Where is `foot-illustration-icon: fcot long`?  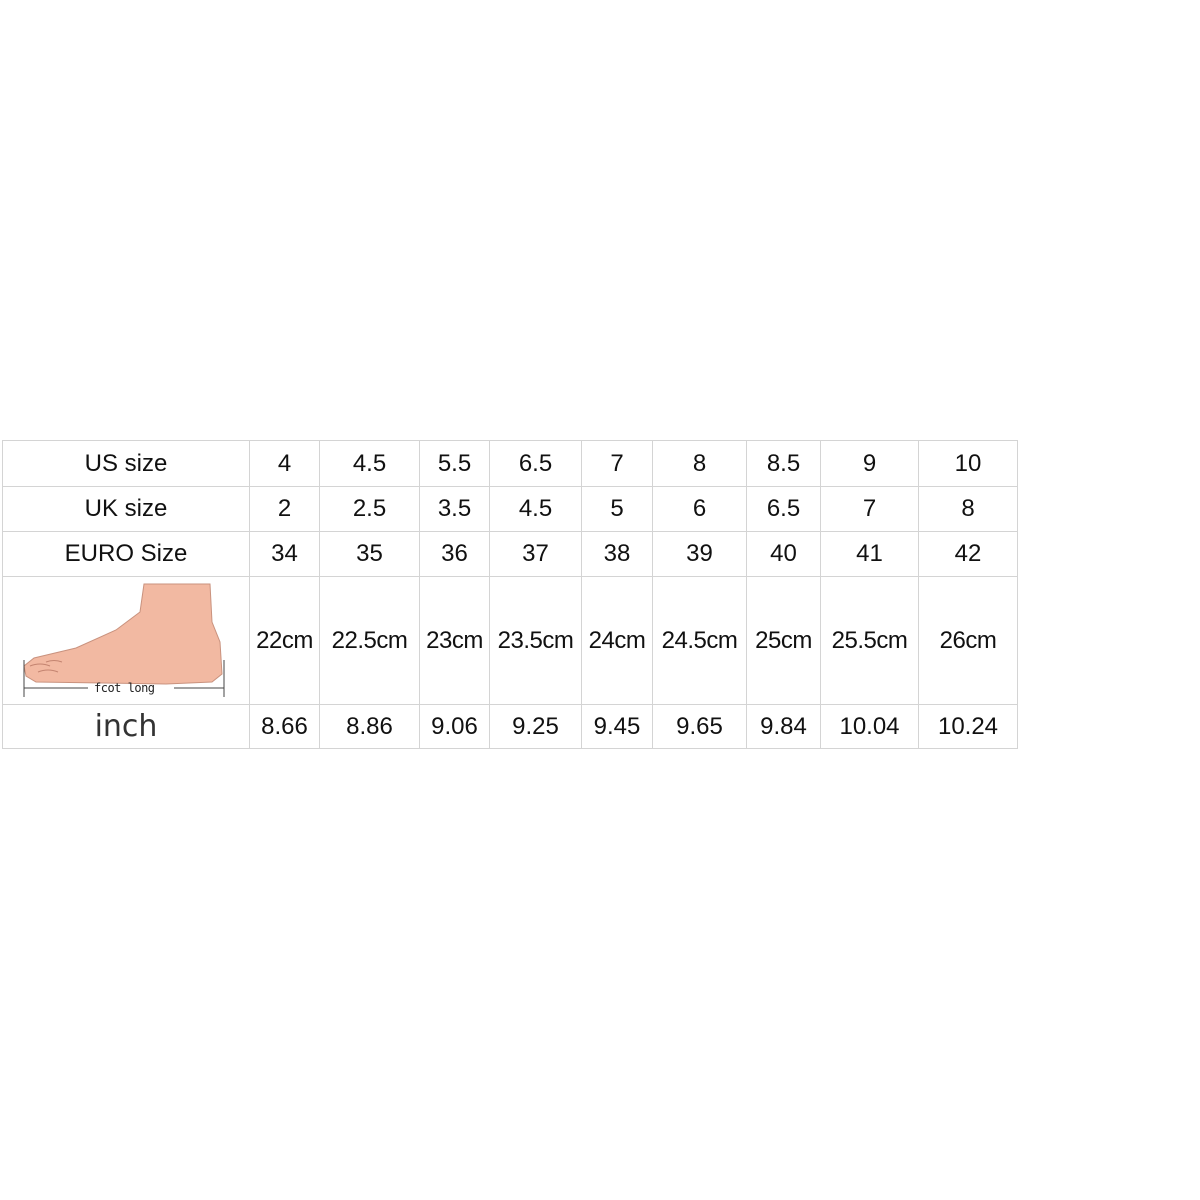
foot-illustration-icon: fcot long is located at coordinates (124, 640).